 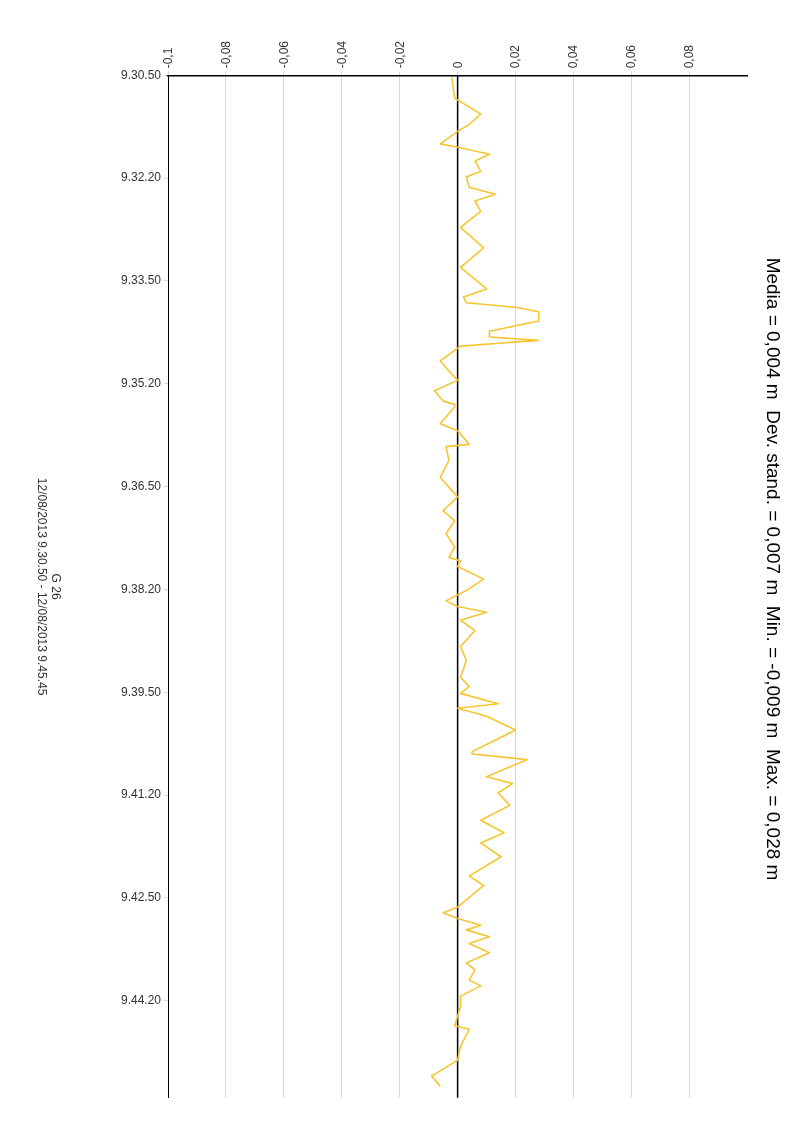 What do you see at coordinates (774, 569) in the screenshot?
I see `text: Media = 0,004 m Dev. stand. = 0,007 m Min. = -0,009 m Max. = 0,028 m` at bounding box center [774, 569].